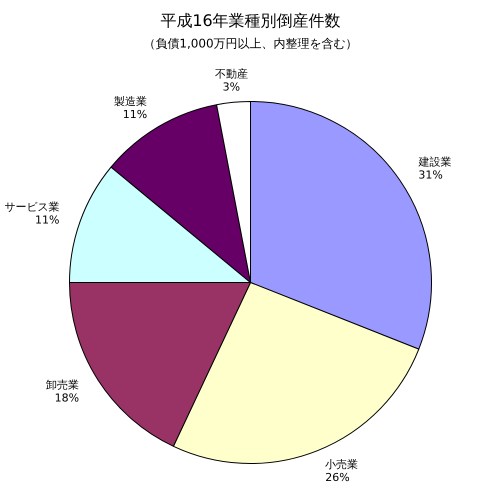 This screenshot has width=497, height=501. What do you see at coordinates (341, 465) in the screenshot?
I see `slice-label: 小売業` at bounding box center [341, 465].